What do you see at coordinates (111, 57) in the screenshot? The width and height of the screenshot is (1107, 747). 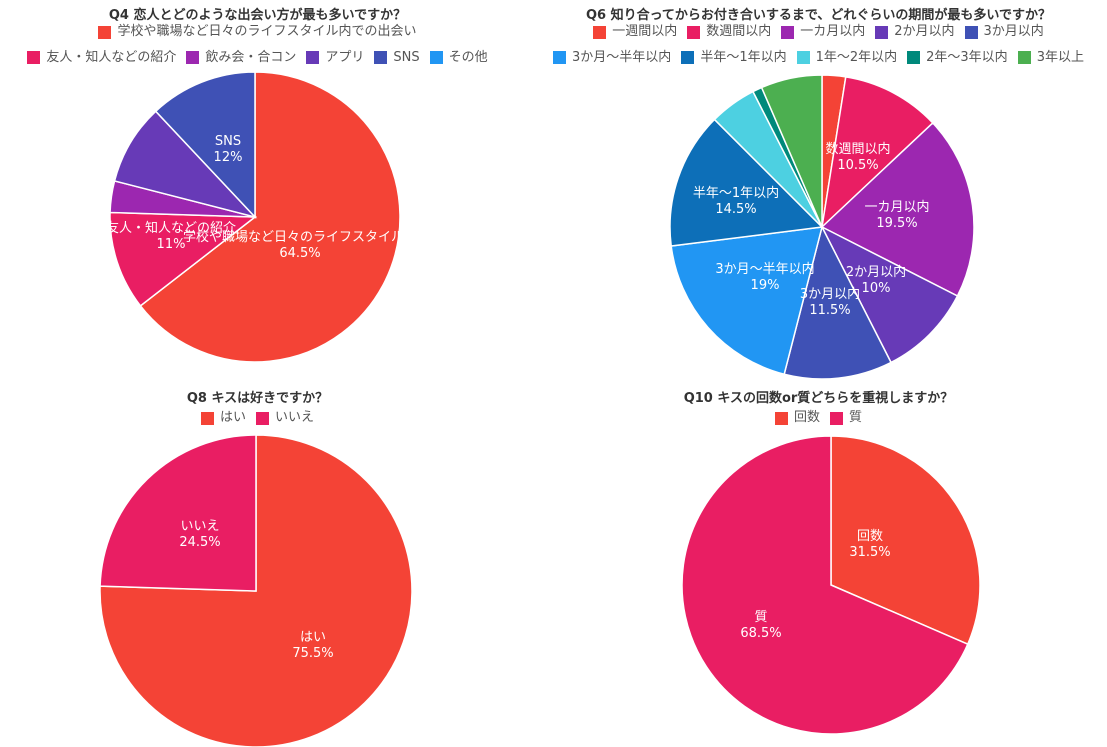 I see `legend-label: 友人・知人などの紹介` at bounding box center [111, 57].